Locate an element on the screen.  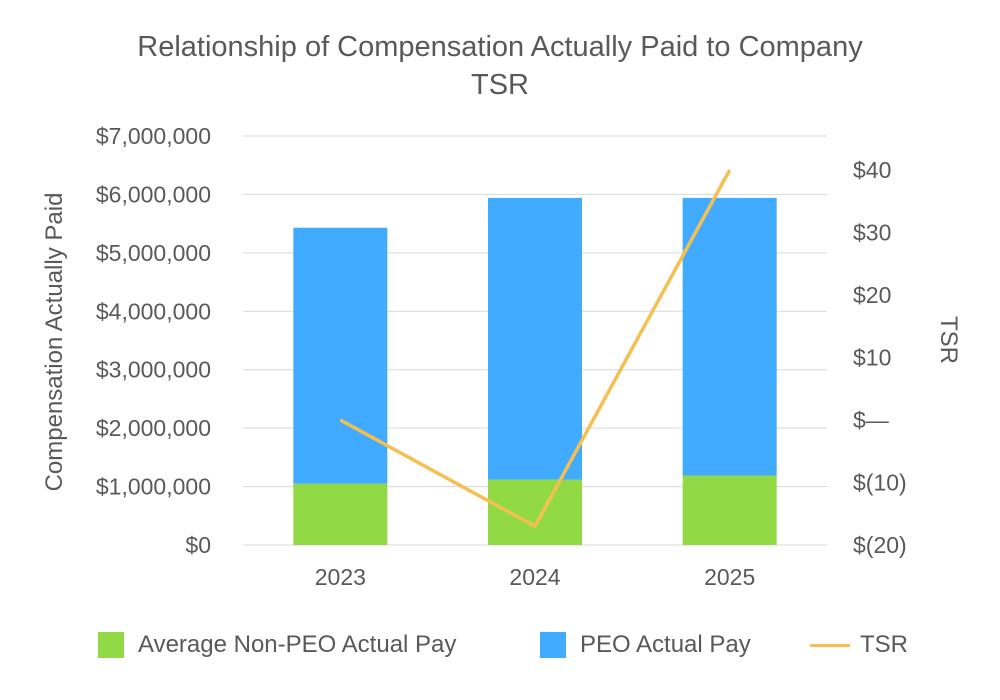
y2-tick-label: $— is located at coordinates (871, 420).